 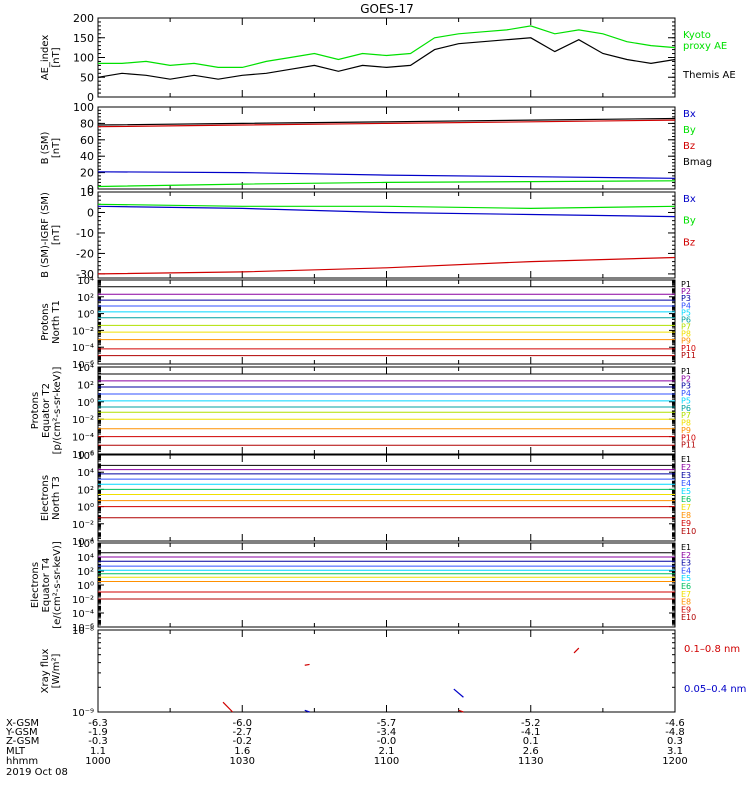 What do you see at coordinates (87, 140) in the screenshot?
I see `y-tick-label: 60` at bounding box center [87, 140].